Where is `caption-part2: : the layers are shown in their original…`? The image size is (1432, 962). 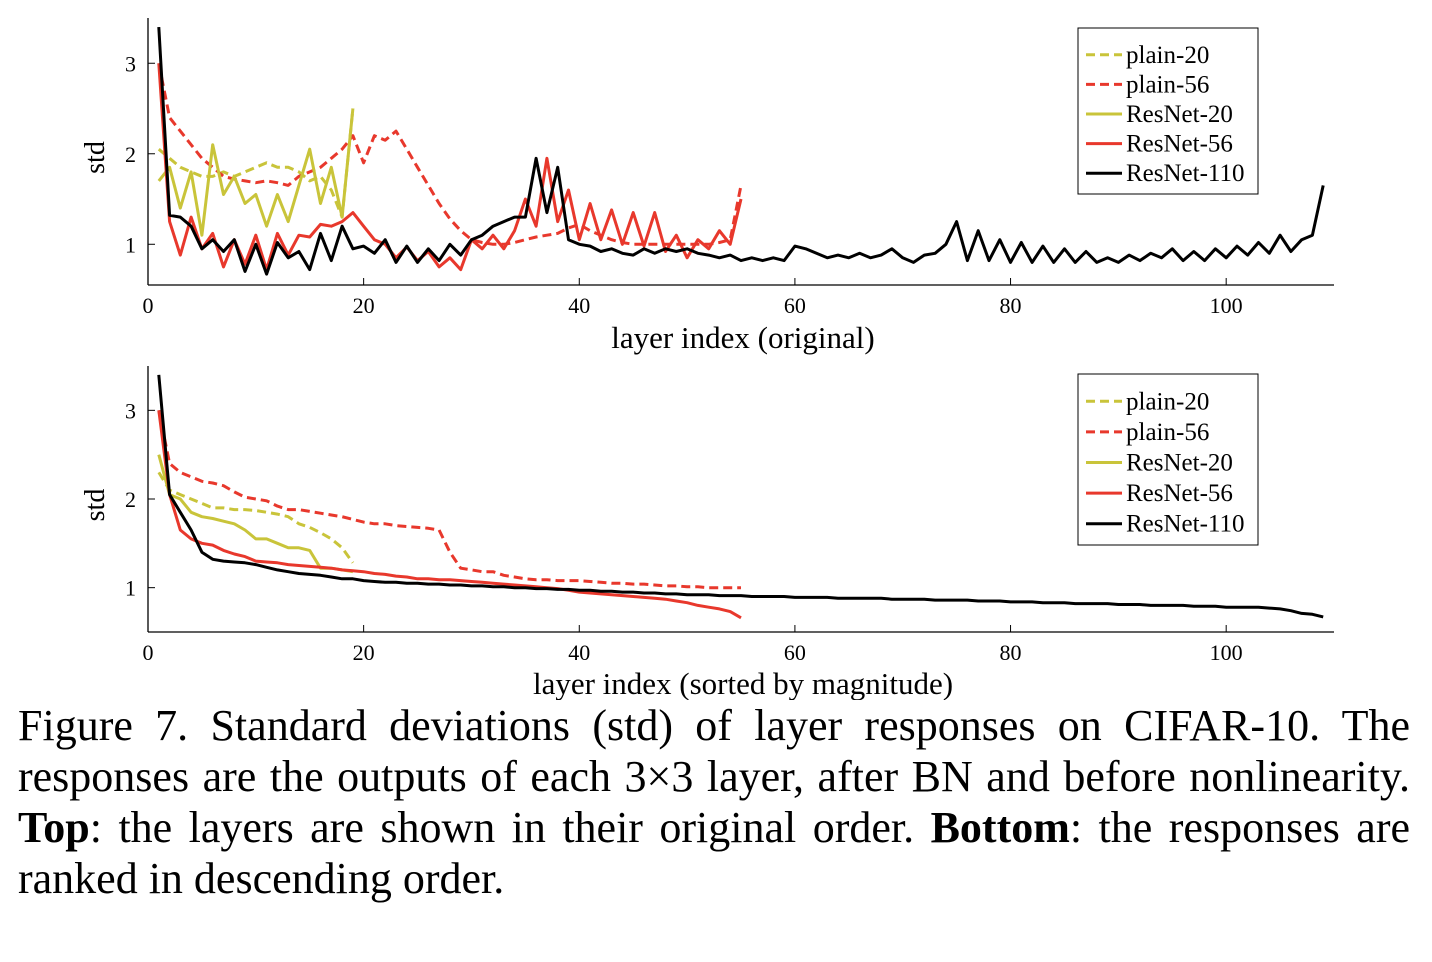 caption-part2: : the layers are shown in their original… is located at coordinates (502, 827).